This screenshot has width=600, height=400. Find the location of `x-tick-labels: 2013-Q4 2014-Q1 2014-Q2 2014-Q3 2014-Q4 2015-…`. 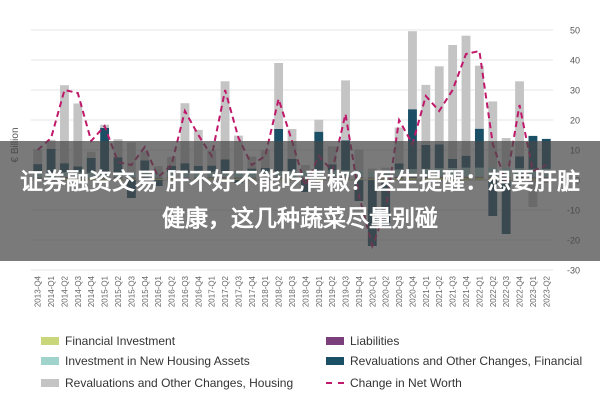

x-tick-labels: 2013-Q4 2014-Q1 2014-Q2 2014-Q3 2014-Q4 2015-… is located at coordinates (293, 291).